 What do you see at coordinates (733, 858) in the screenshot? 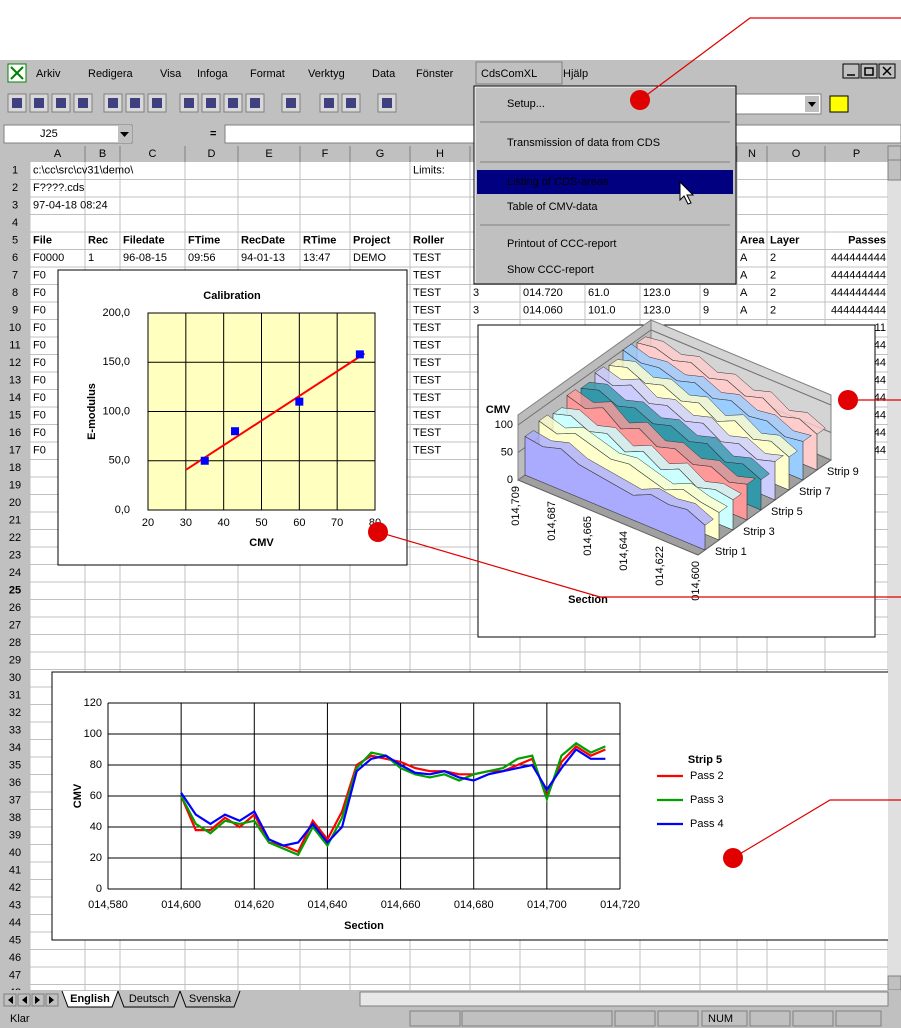
I see `callout-dot` at bounding box center [733, 858].